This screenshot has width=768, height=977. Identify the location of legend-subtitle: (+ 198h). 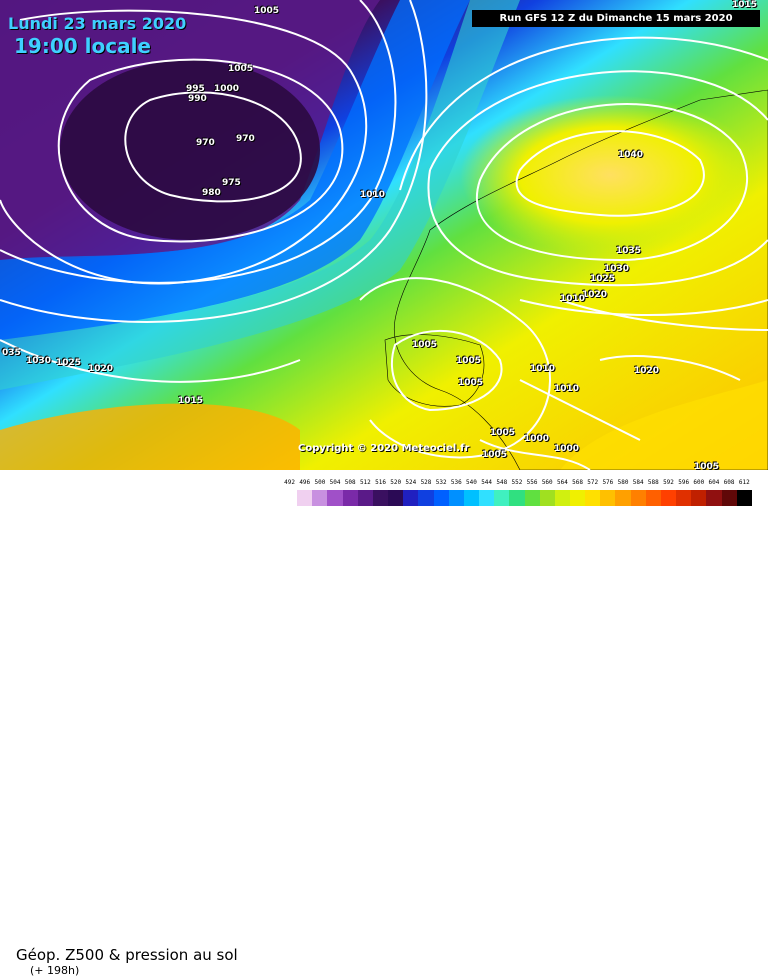
(55, 970).